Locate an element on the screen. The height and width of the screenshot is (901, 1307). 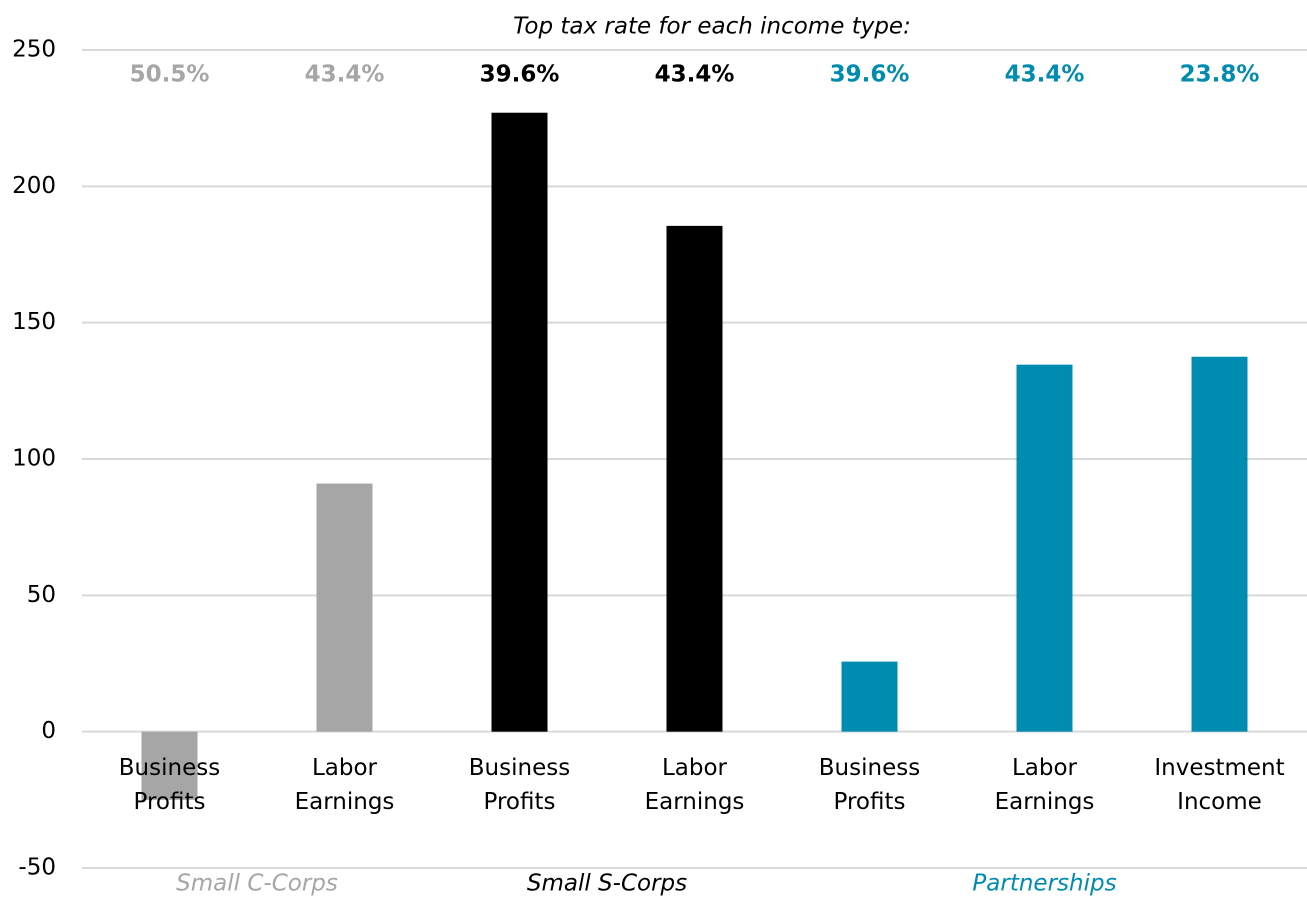
top-rate-label: 50.5% is located at coordinates (170, 75).